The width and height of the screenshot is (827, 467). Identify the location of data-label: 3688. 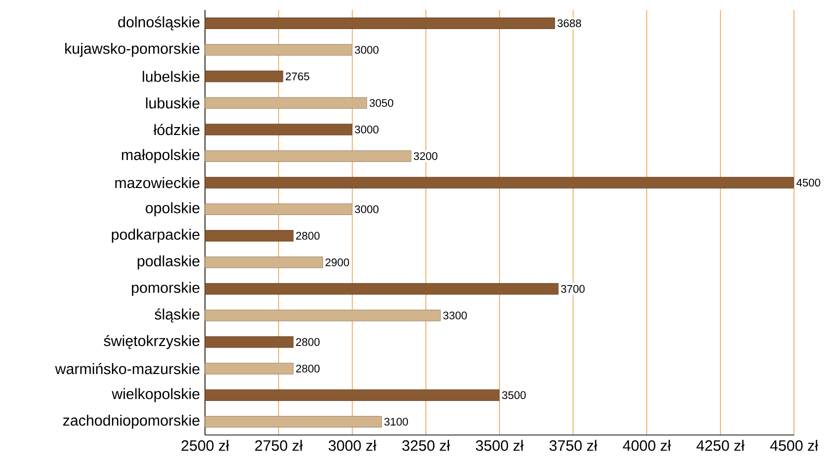
(569, 23).